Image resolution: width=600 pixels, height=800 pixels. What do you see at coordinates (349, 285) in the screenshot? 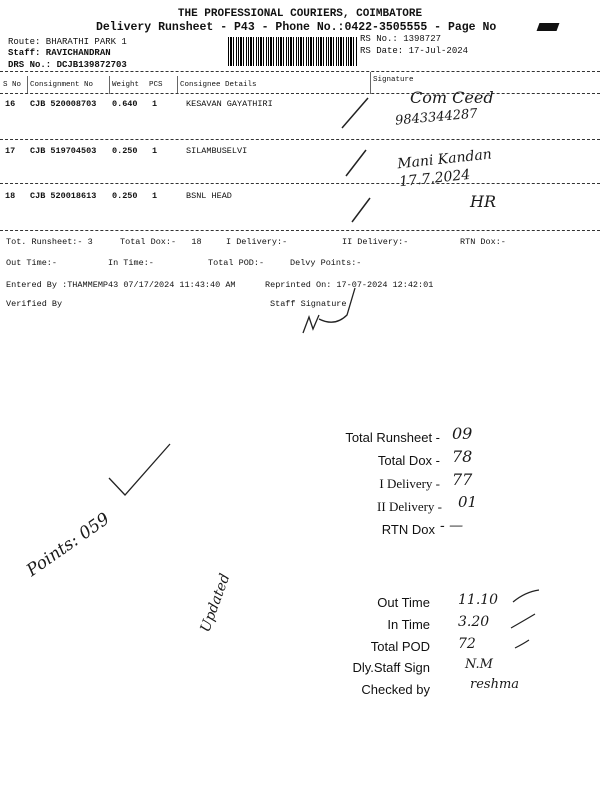
I see `reprinted-on: Reprinted On: 17-07-2024 12:42:01` at bounding box center [349, 285].